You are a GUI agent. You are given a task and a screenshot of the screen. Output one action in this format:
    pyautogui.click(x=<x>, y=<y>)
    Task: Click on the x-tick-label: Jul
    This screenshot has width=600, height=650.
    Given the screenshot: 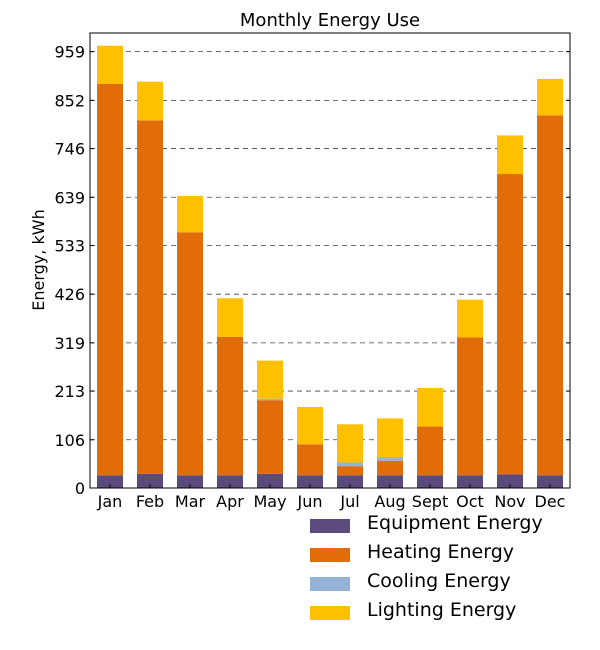 What is the action you would take?
    pyautogui.click(x=349, y=501)
    